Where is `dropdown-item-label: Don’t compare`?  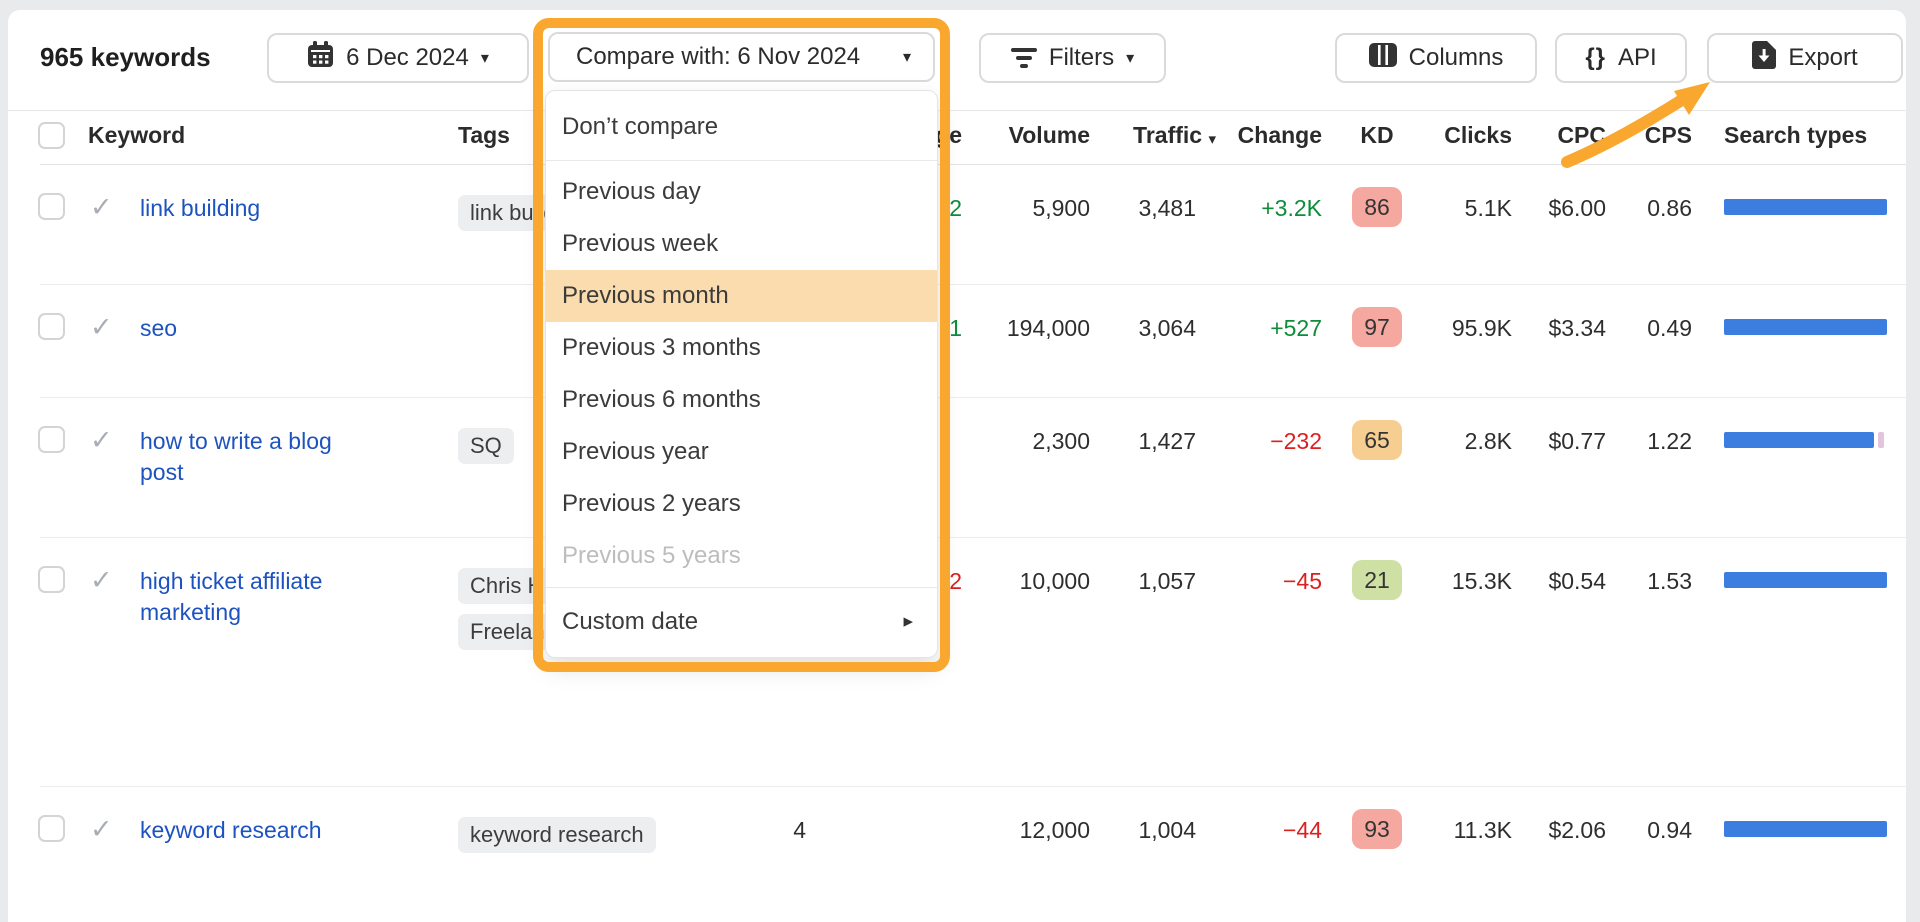 dropdown-item-label: Don’t compare is located at coordinates (640, 126).